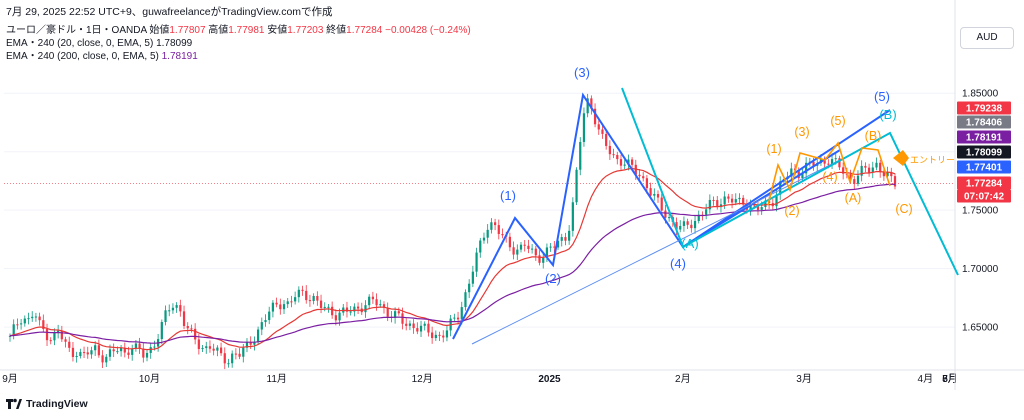 This screenshot has height=420, width=1024. What do you see at coordinates (187, 30) in the screenshot?
I see `open-value: 1.77807` at bounding box center [187, 30].